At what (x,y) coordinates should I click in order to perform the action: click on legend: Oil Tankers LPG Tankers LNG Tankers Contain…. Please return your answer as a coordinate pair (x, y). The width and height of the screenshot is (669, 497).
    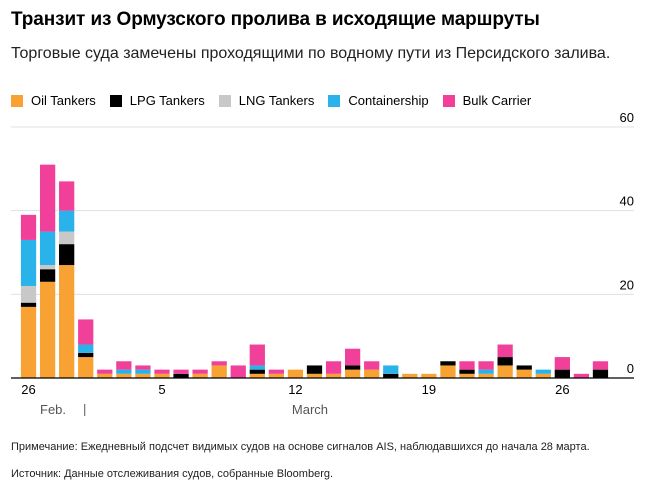
    Looking at the image, I should click on (278, 100).